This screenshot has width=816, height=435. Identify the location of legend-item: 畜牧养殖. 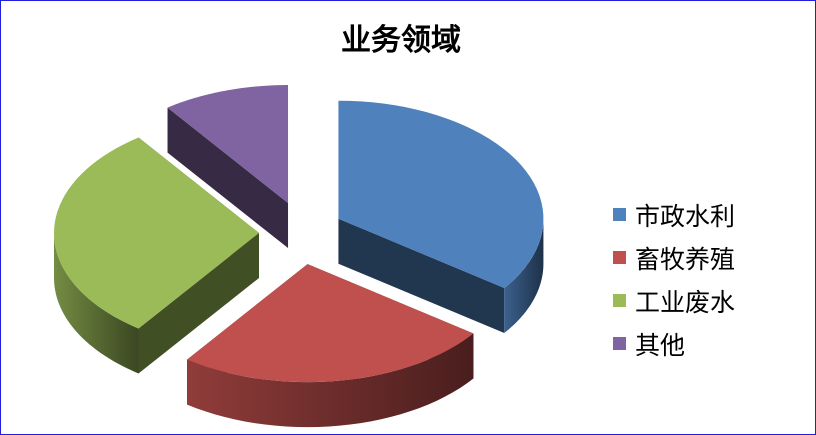
(674, 257).